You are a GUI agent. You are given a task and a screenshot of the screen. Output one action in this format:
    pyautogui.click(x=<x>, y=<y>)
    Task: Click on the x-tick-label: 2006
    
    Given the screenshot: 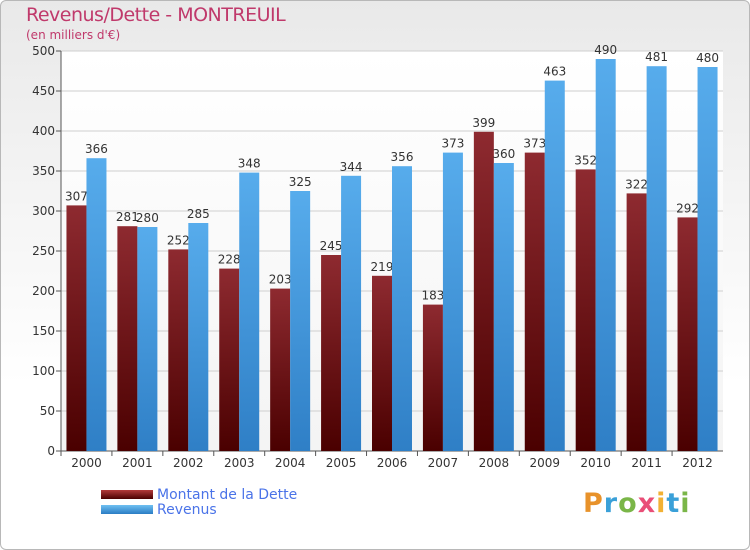 What is the action you would take?
    pyautogui.click(x=392, y=463)
    